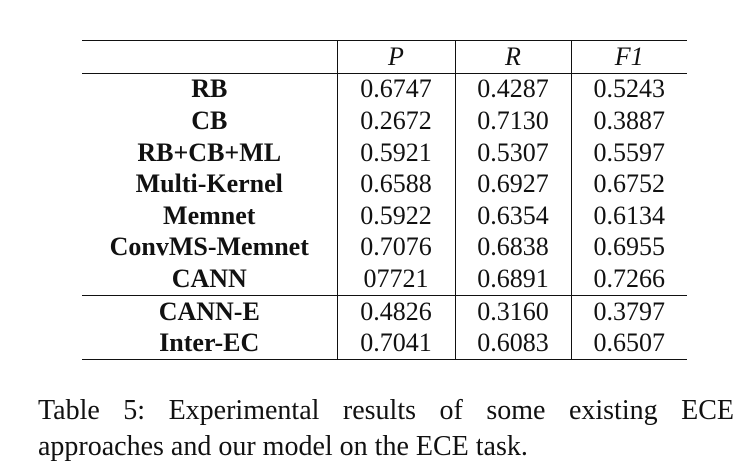 This screenshot has width=746, height=476. Describe the element at coordinates (512, 247) in the screenshot. I see `recall-value: 0.6838` at that location.